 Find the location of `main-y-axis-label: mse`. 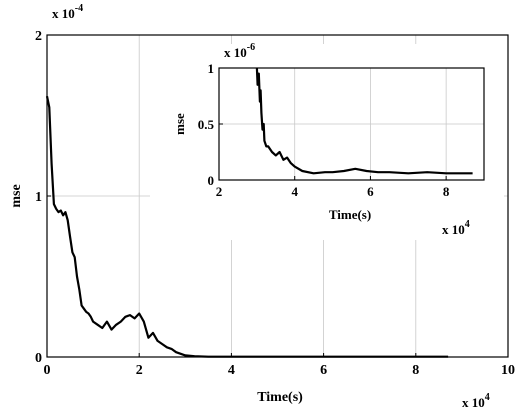

main-y-axis-label: mse is located at coordinates (16, 195).